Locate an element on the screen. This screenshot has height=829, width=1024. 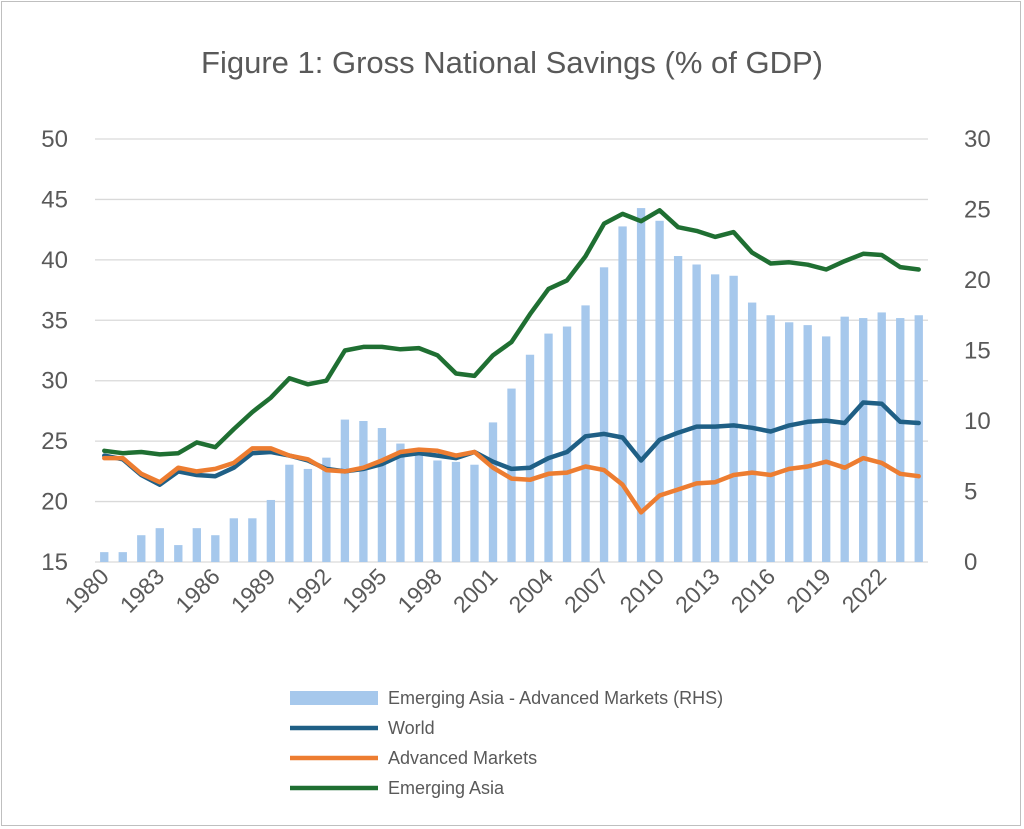
right-tick-label: 20 is located at coordinates (977, 280).